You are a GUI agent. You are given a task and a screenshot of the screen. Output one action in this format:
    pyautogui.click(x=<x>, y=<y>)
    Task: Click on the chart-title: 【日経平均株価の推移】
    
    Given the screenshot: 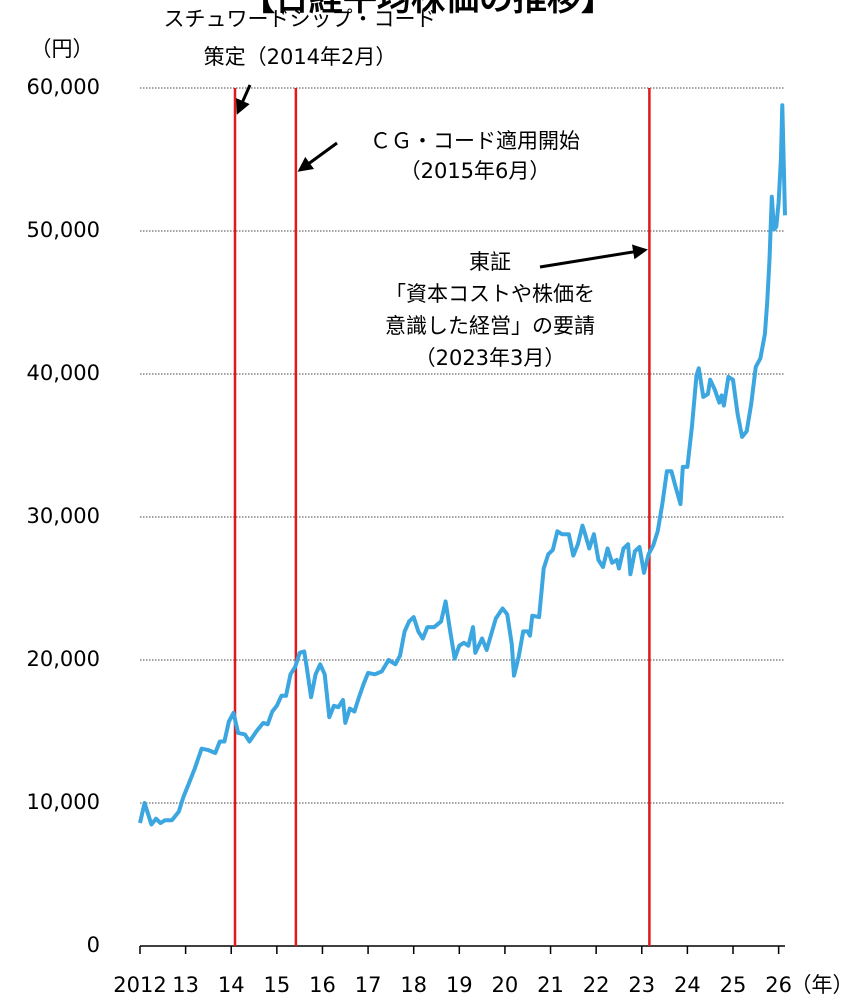 What is the action you would take?
    pyautogui.click(x=428, y=9)
    